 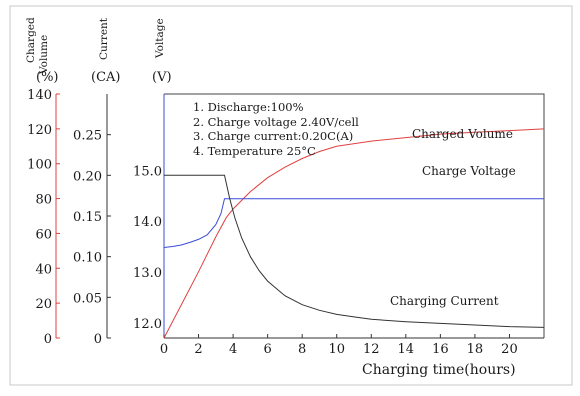 I want to click on voltage-axis-title: Voltage, so click(x=160, y=38).